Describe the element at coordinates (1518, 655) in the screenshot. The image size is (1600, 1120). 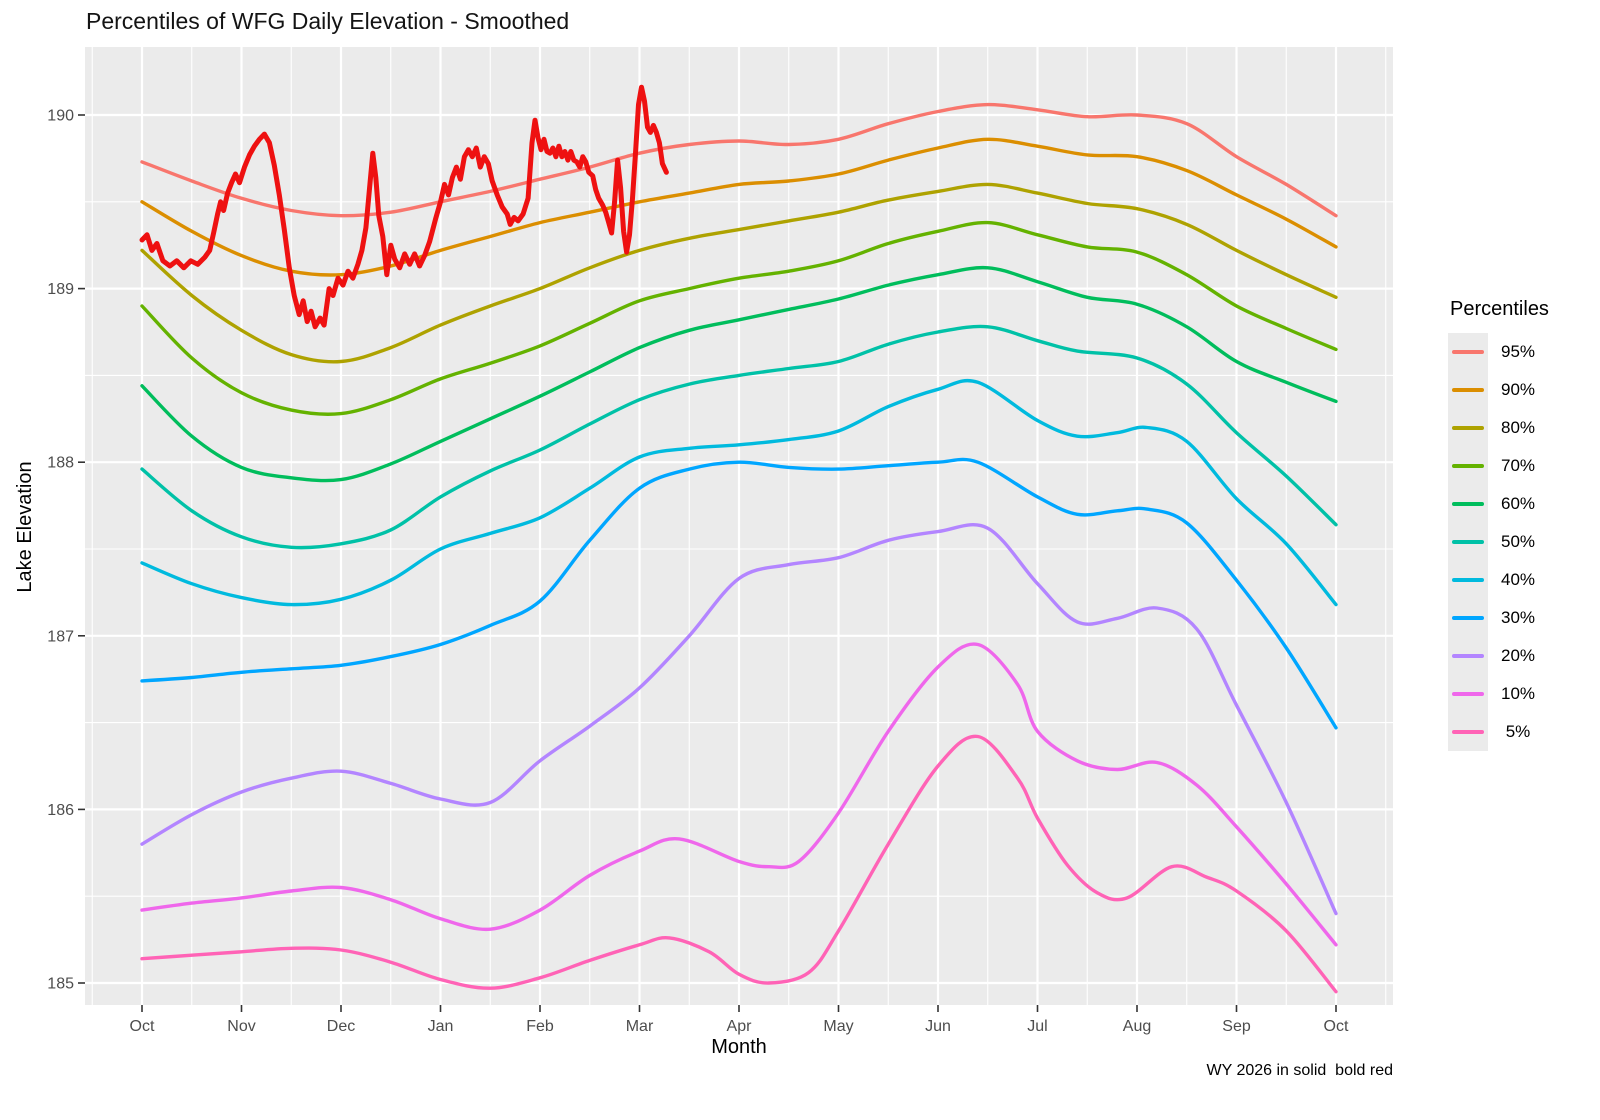
I see `legend-label: 20%` at that location.